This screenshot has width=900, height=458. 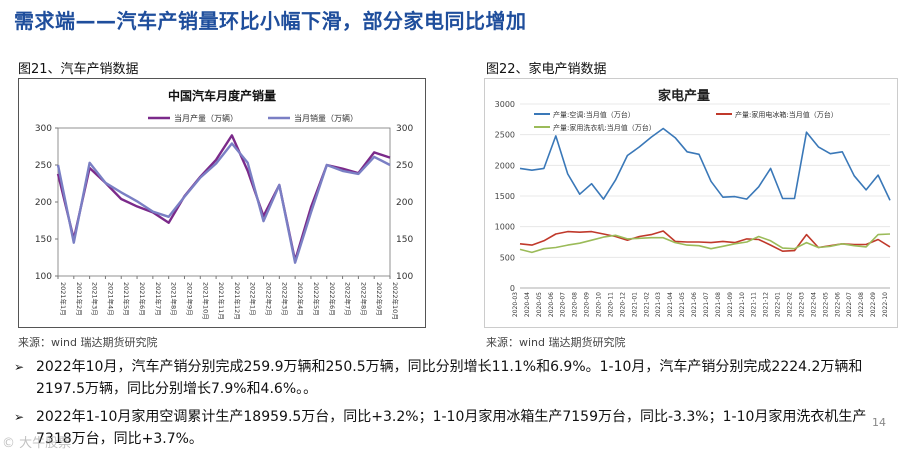 I want to click on chart-title: 中国汽车月度产销量, so click(x=222, y=95).